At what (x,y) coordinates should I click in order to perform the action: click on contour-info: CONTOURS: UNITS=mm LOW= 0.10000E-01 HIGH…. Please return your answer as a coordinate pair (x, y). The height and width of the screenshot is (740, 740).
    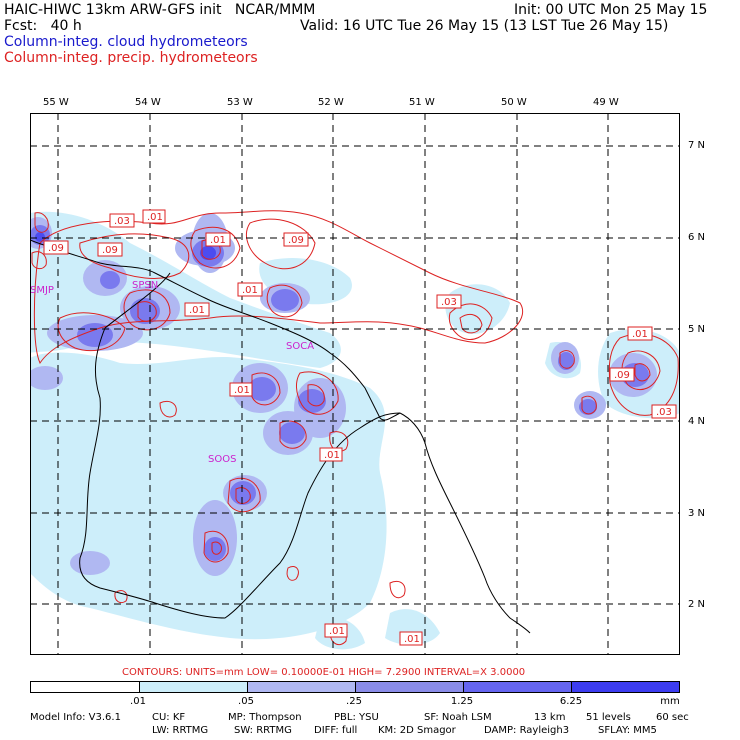
    Looking at the image, I should click on (324, 672).